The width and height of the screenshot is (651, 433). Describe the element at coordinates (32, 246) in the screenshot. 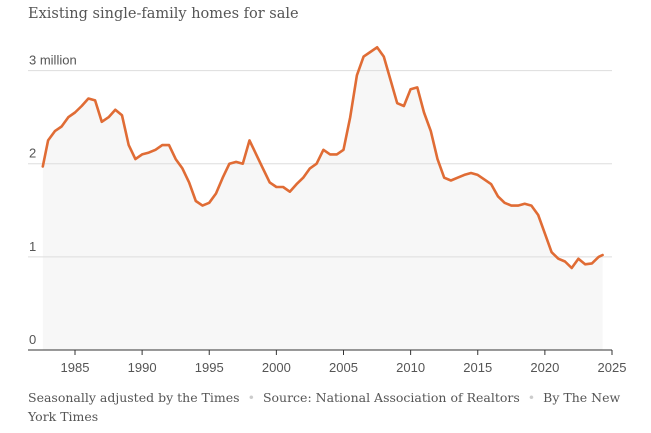

I see `y-tick-label: 1` at that location.